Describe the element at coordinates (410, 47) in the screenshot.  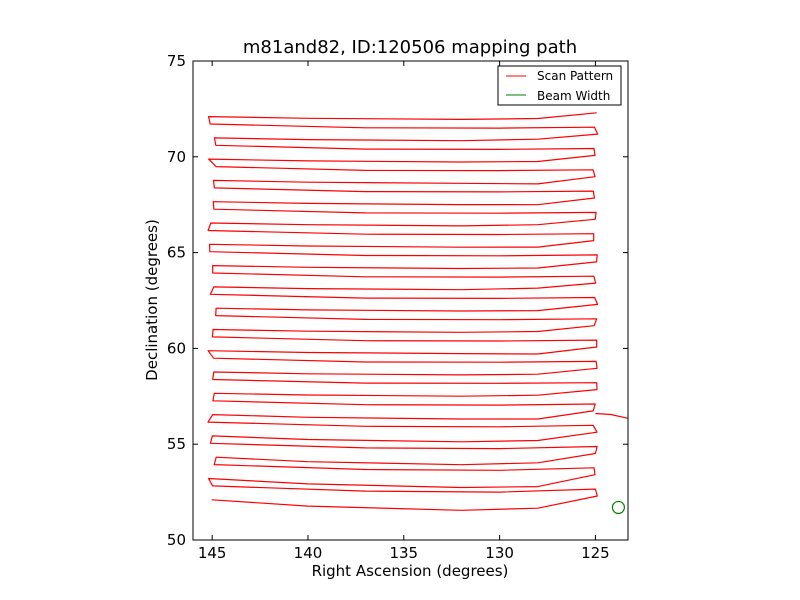
I see `chart-title: m81and82, ID:120506 mapping path` at that location.